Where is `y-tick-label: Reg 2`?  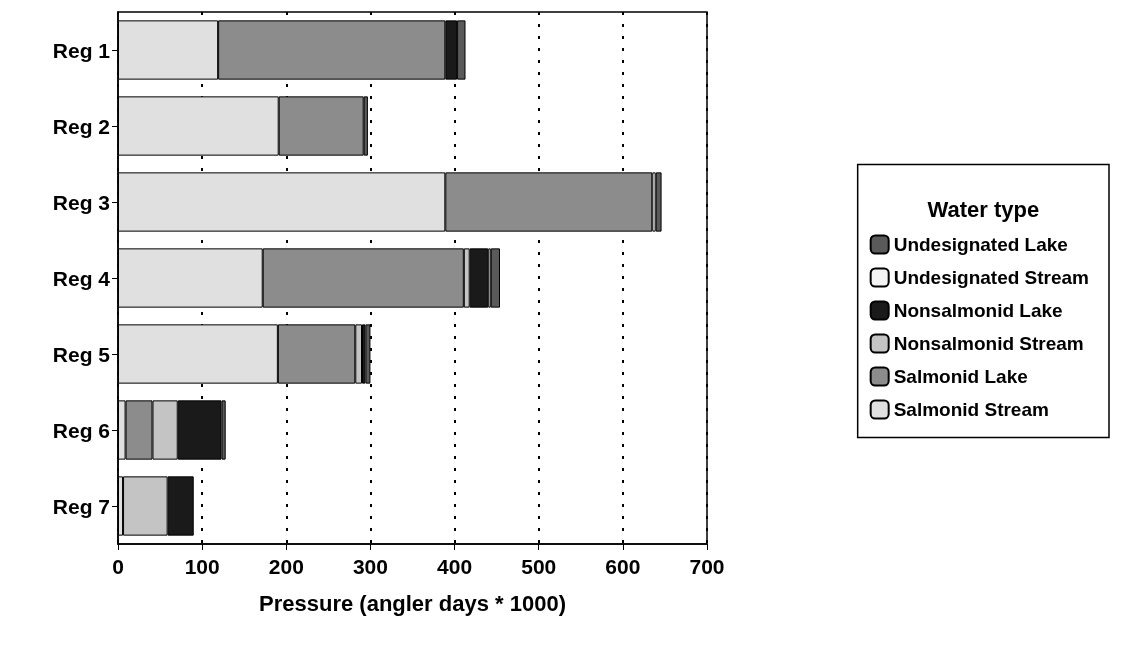
y-tick-label: Reg 2 is located at coordinates (81, 126).